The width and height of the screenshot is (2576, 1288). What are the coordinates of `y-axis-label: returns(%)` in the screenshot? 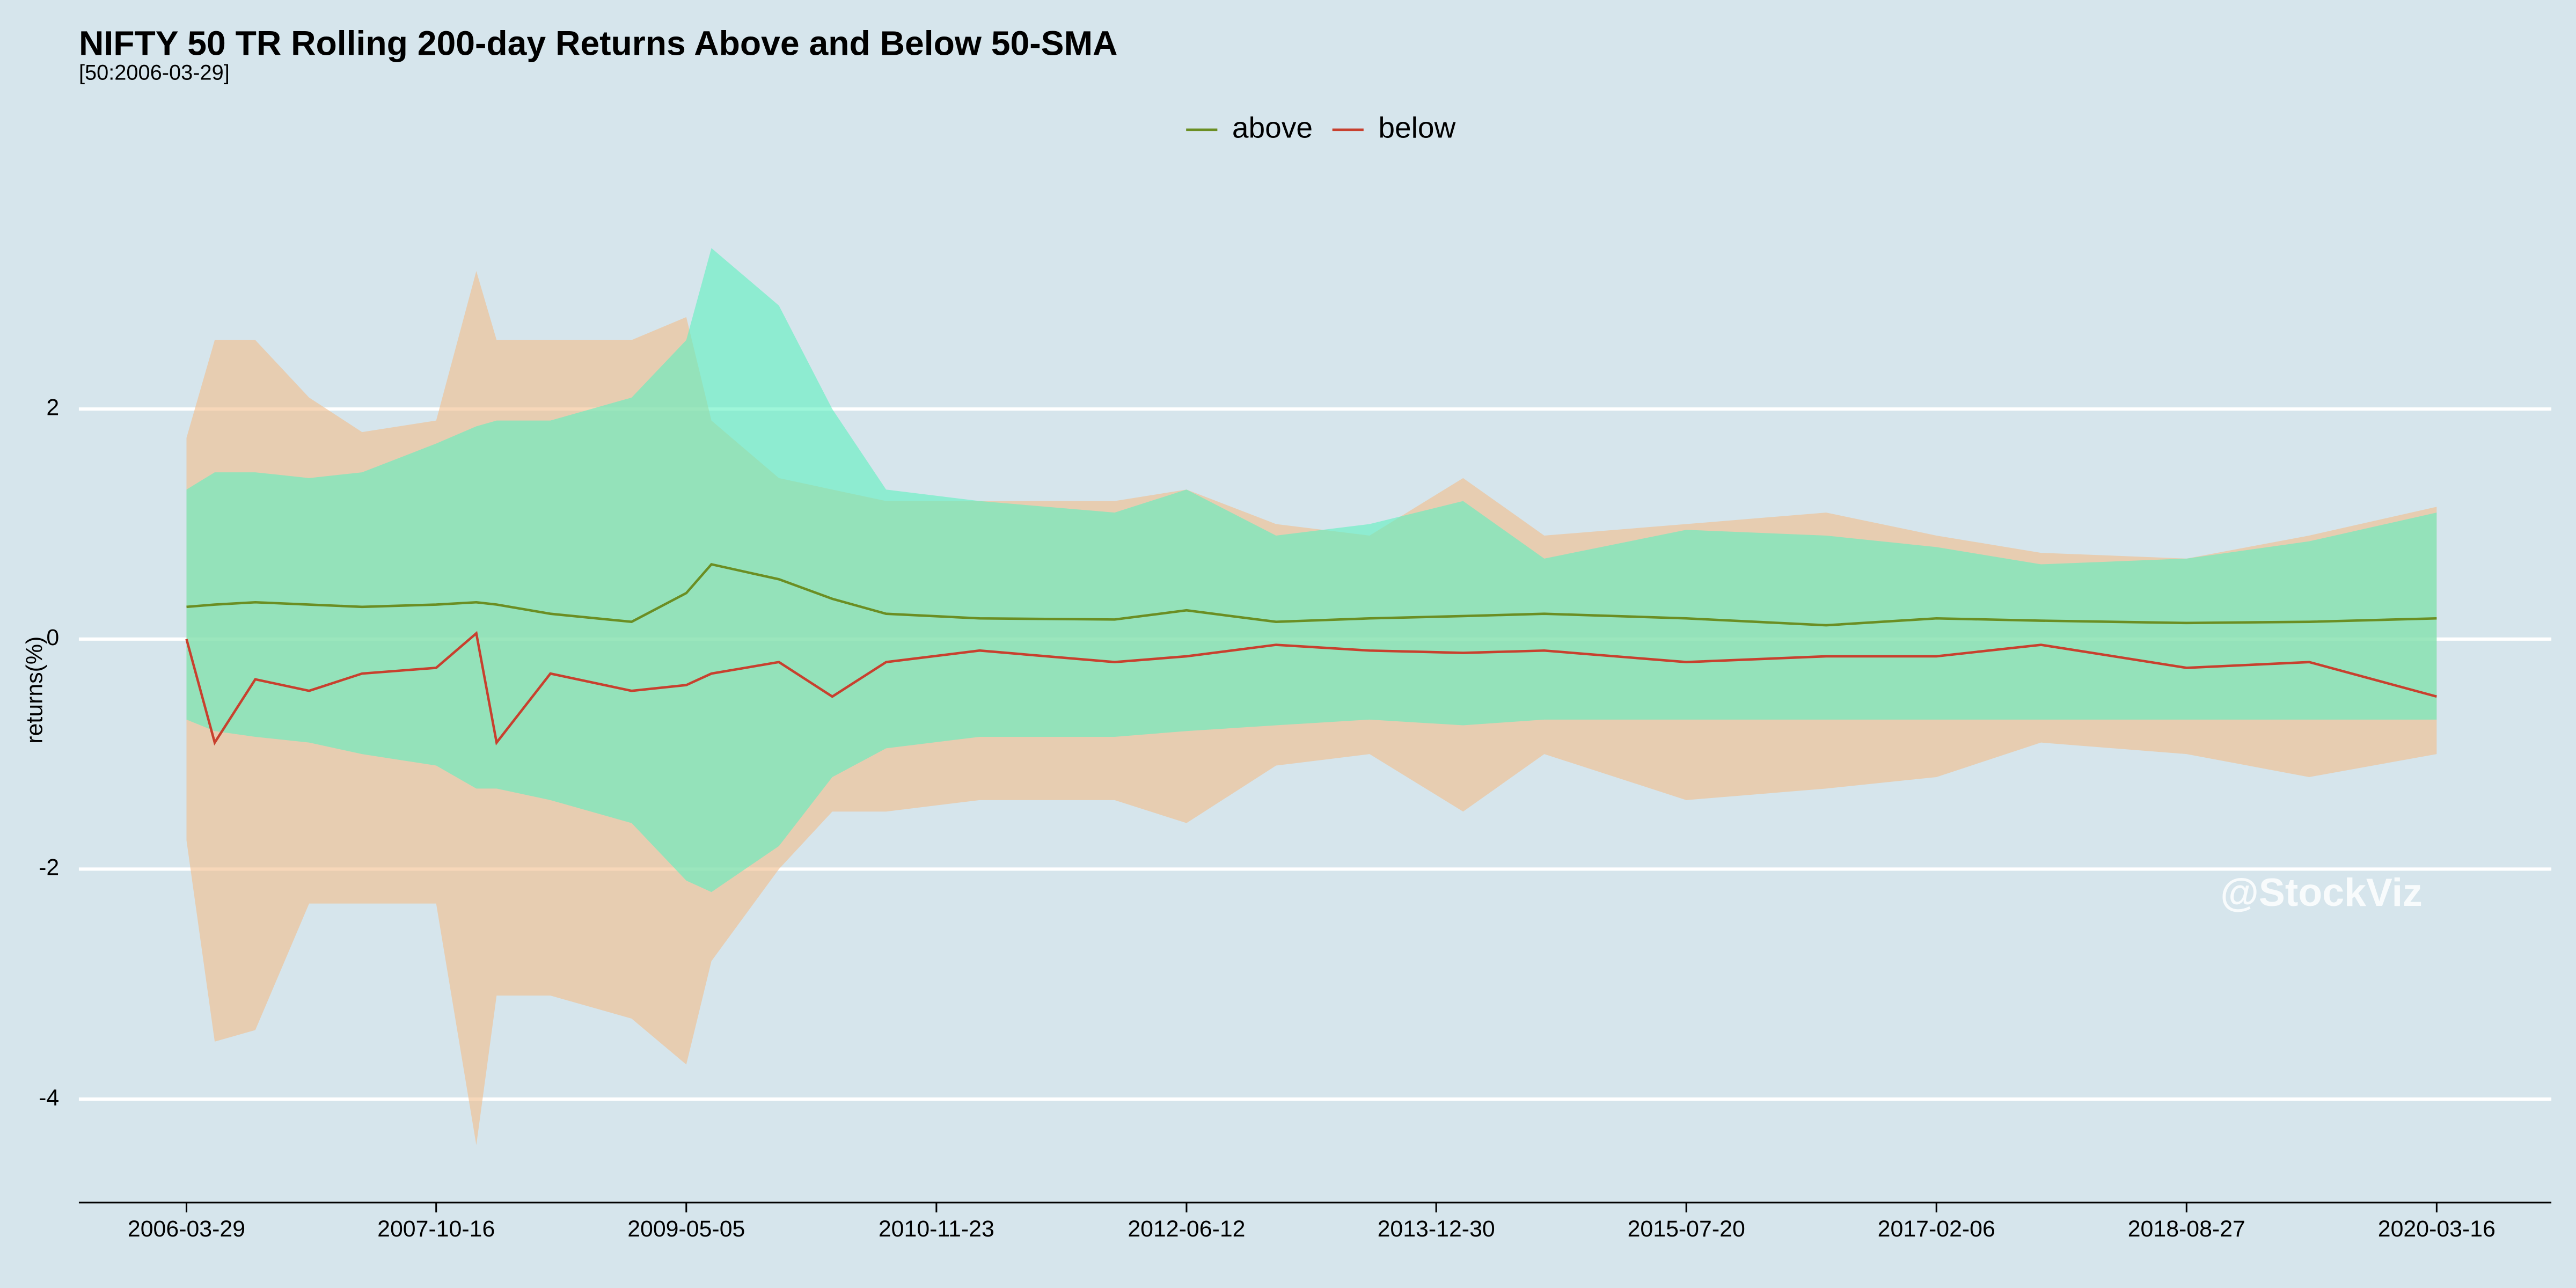 It's located at (35, 690).